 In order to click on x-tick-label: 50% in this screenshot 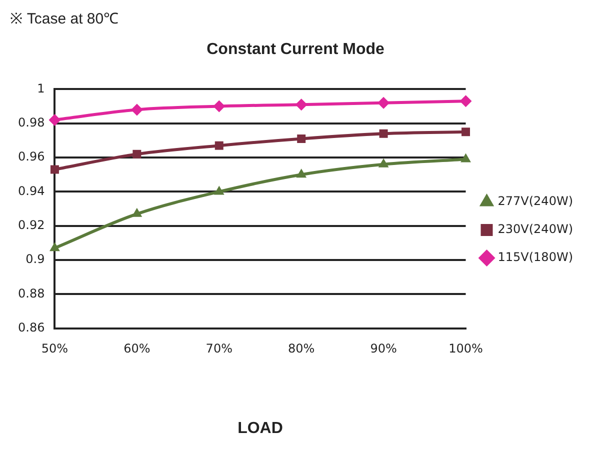, I will do `click(54, 349)`.